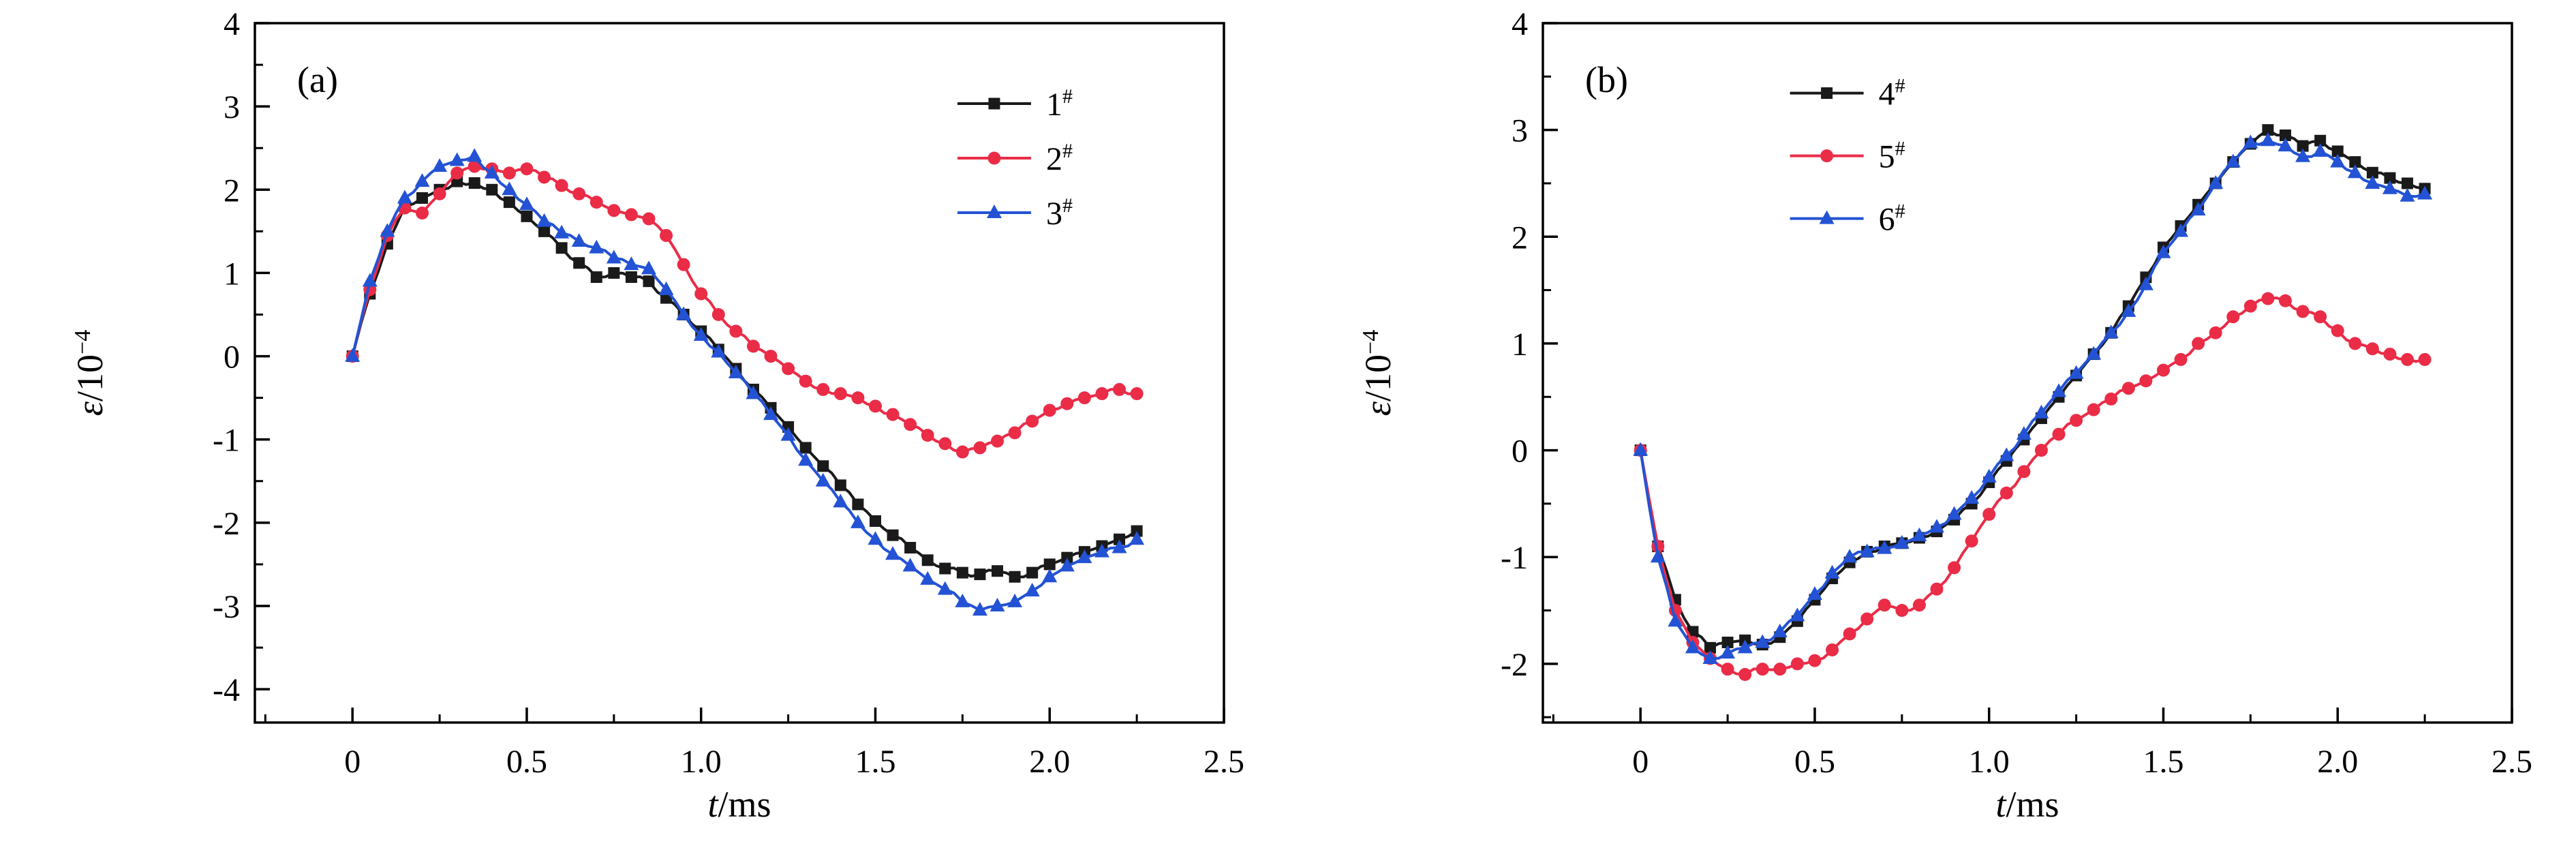 The image size is (2576, 850). I want to click on legend-label: 5#, so click(1892, 156).